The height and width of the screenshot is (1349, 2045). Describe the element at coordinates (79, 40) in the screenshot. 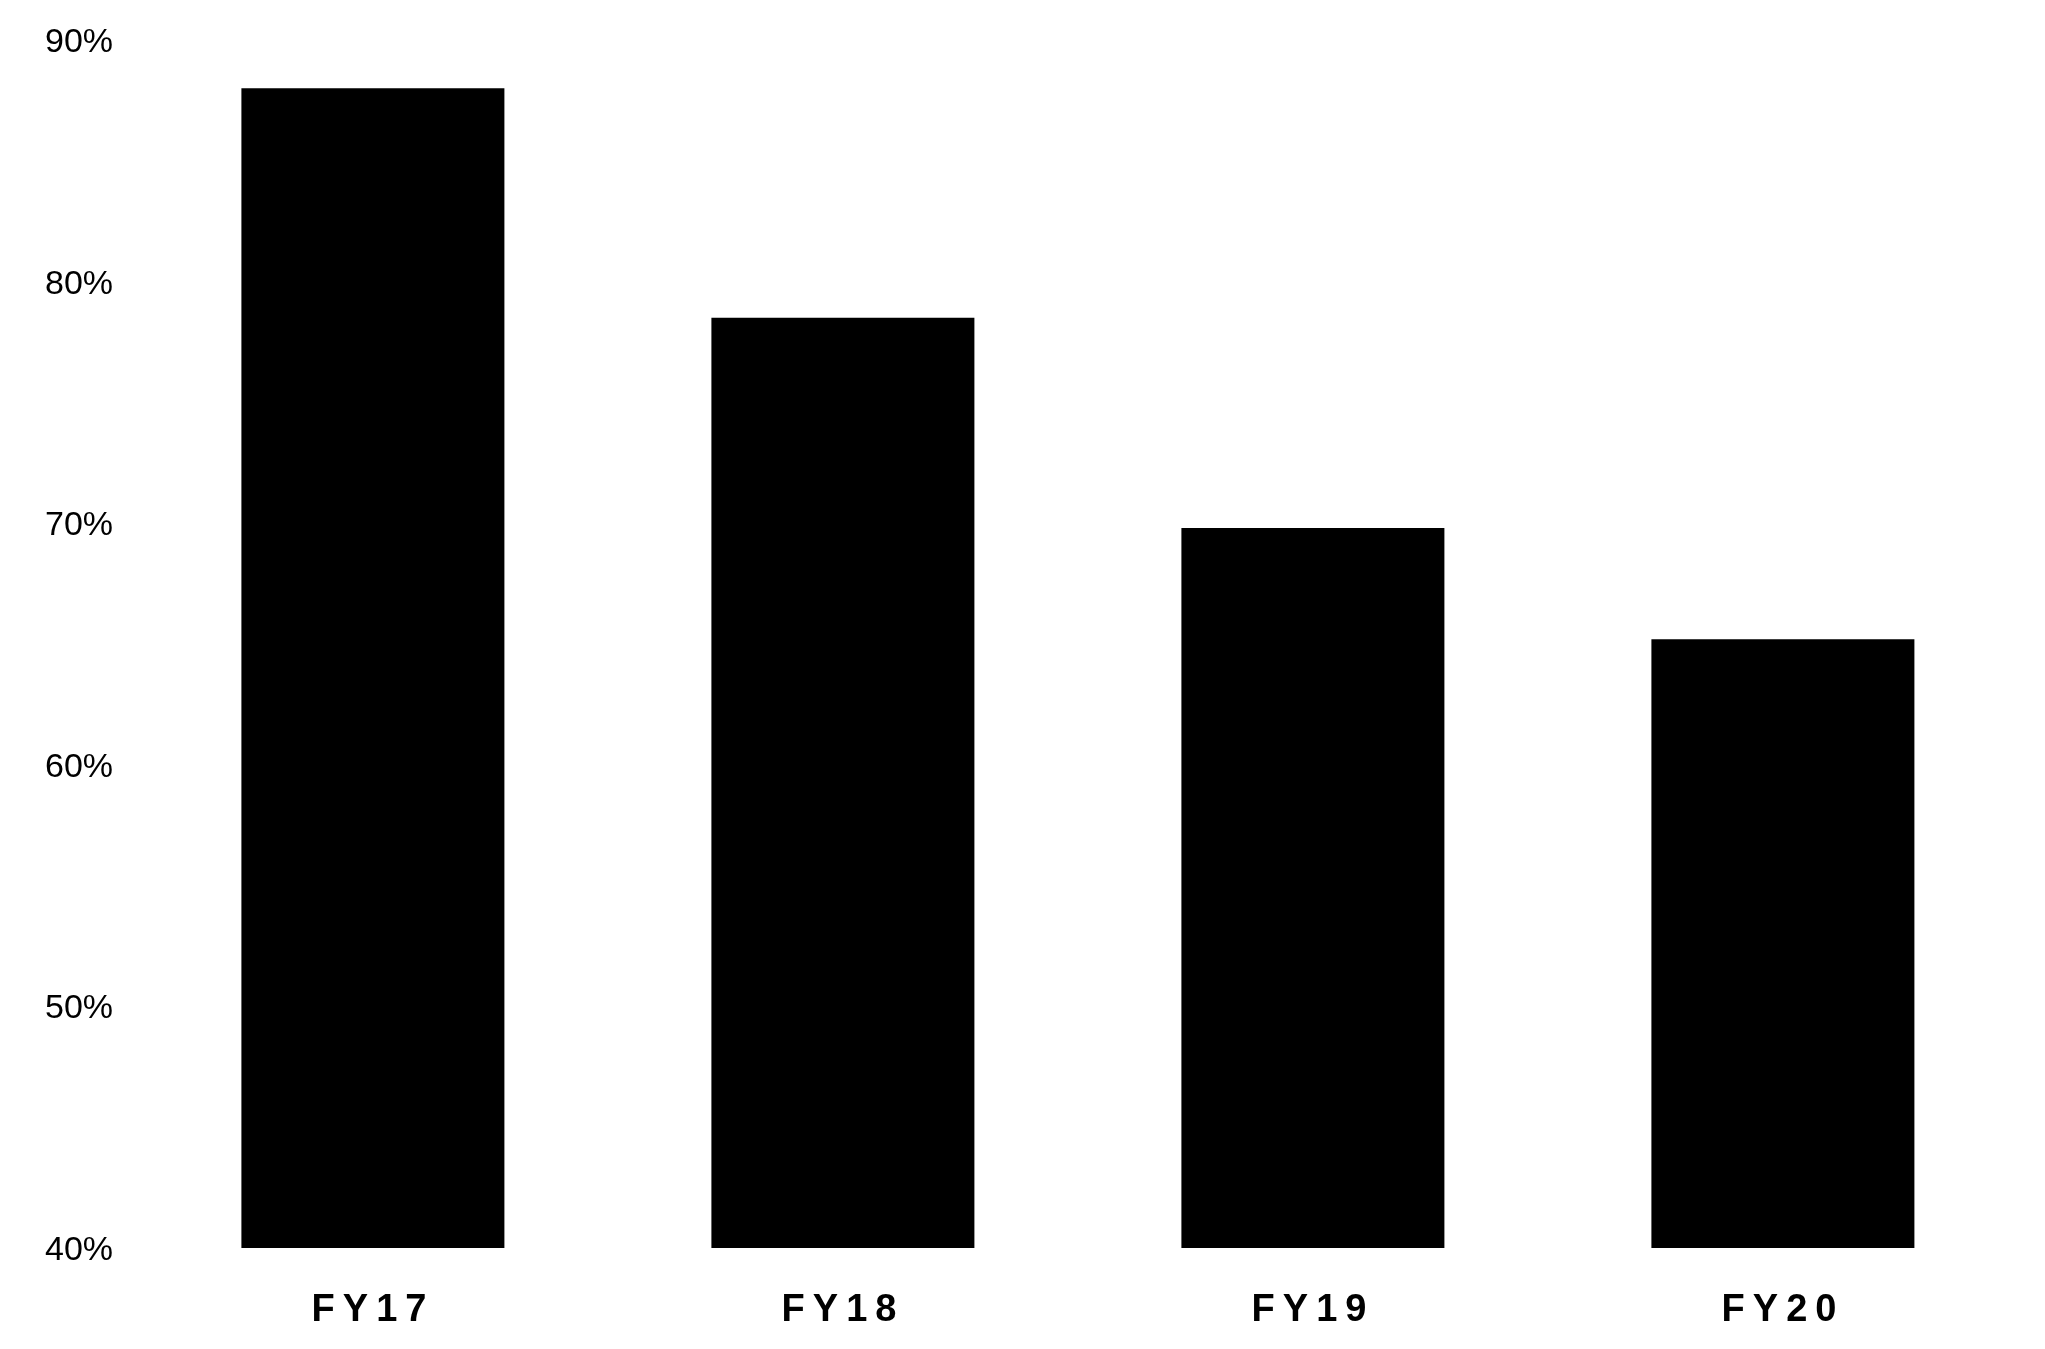

I see `y-tick-label: 90%` at that location.